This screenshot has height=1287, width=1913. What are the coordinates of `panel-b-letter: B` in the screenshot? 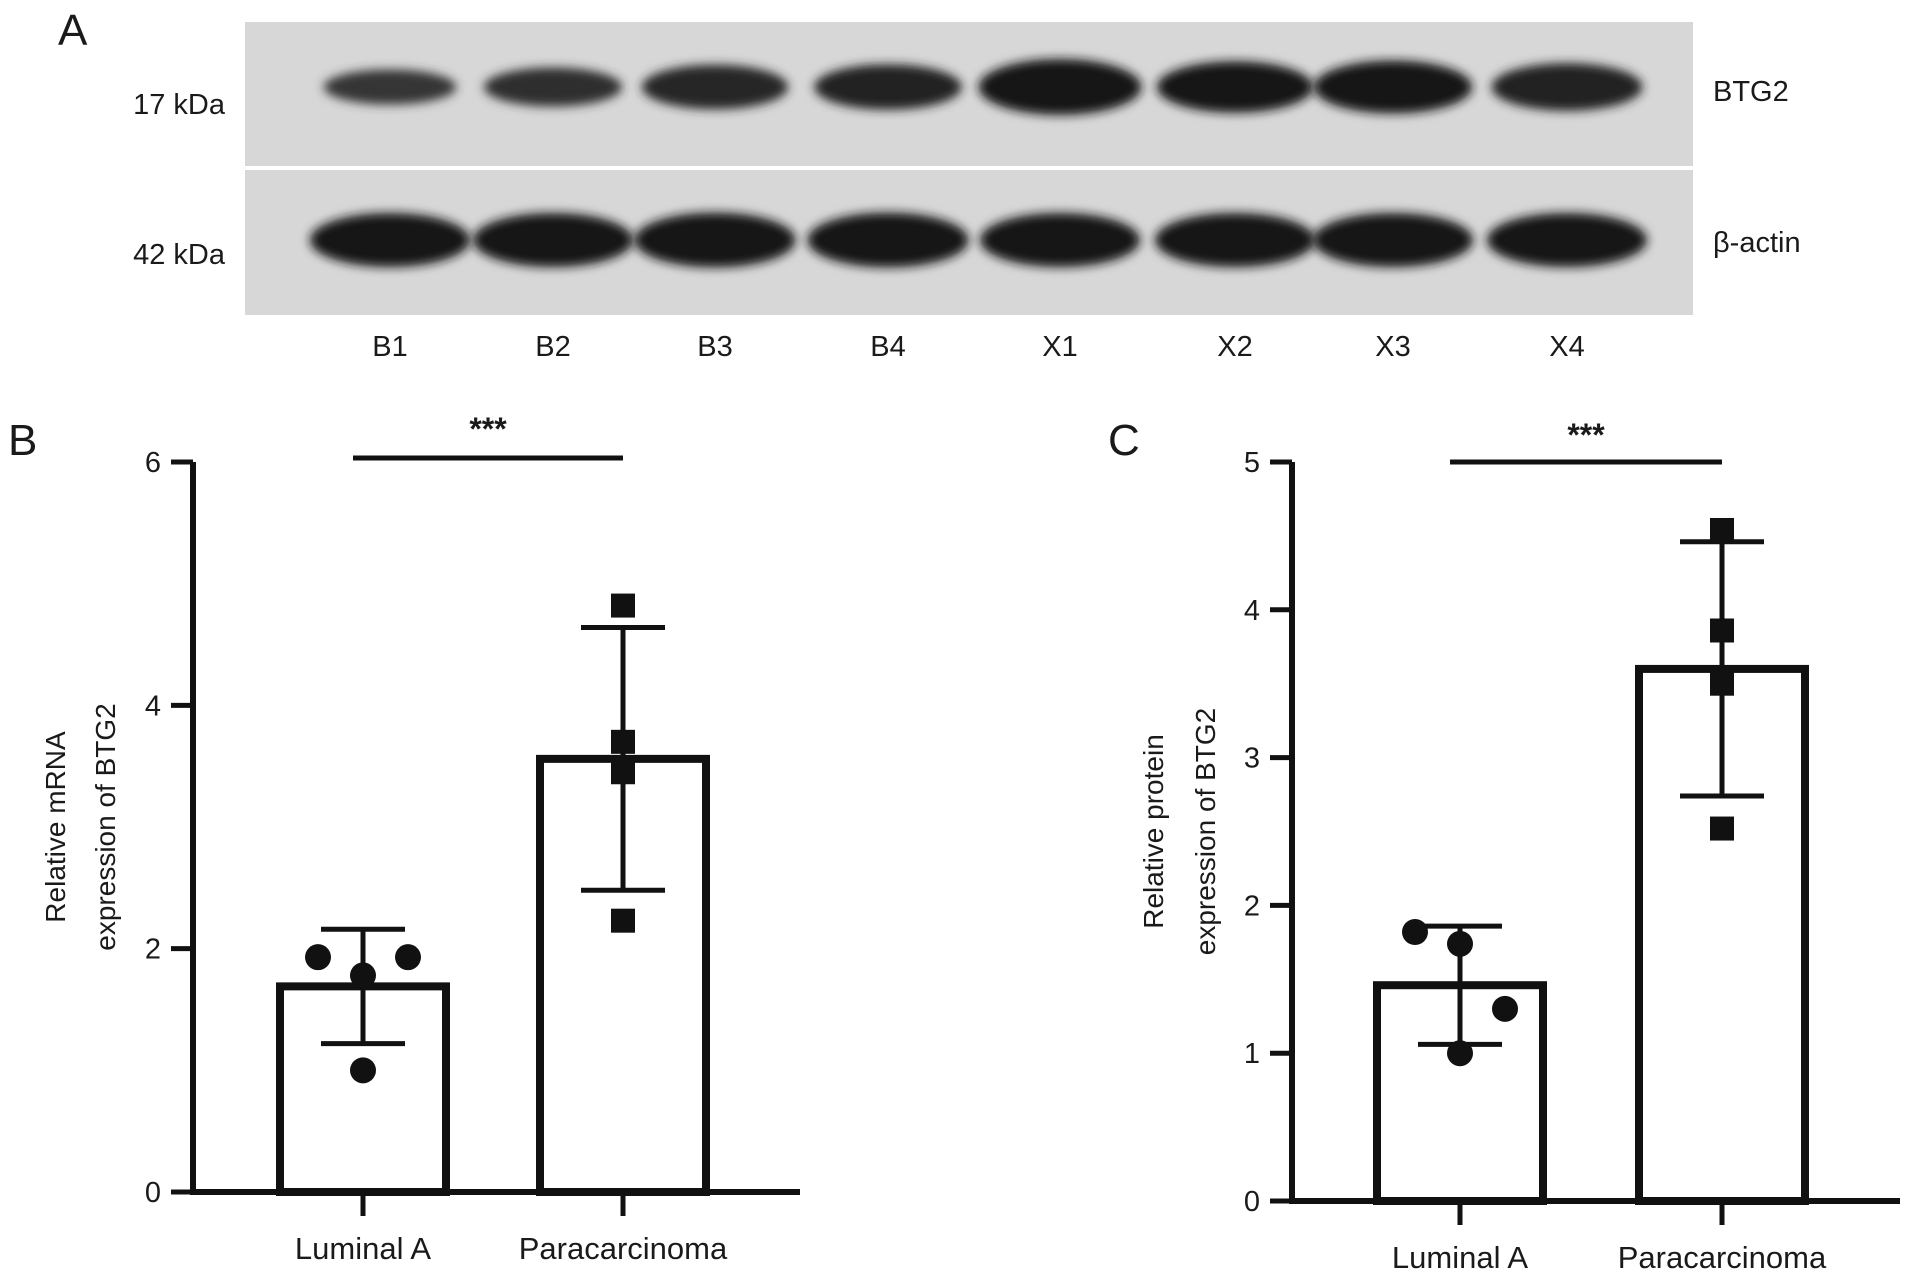 It's located at (22, 440).